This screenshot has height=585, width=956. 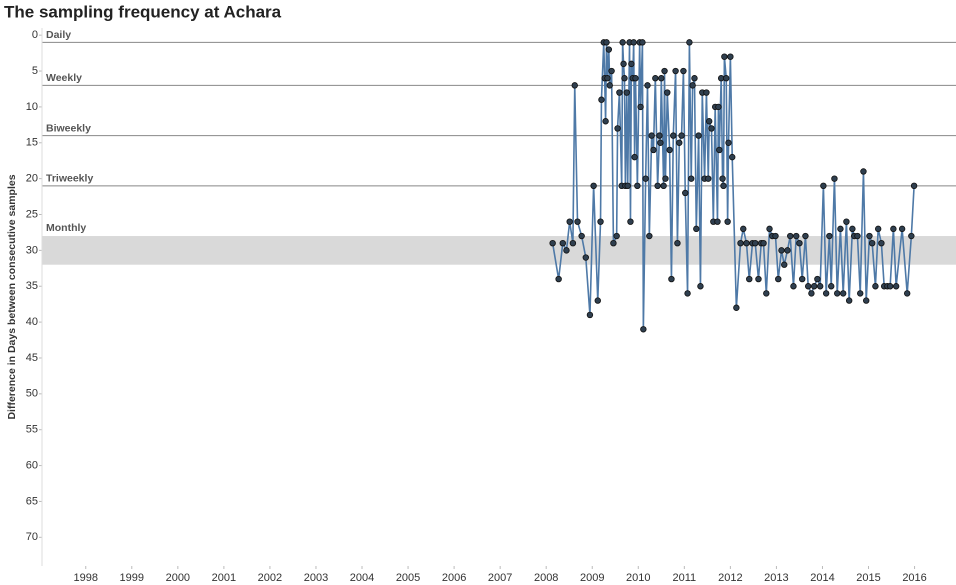 I want to click on reference-label: Triweekly, so click(x=69, y=179).